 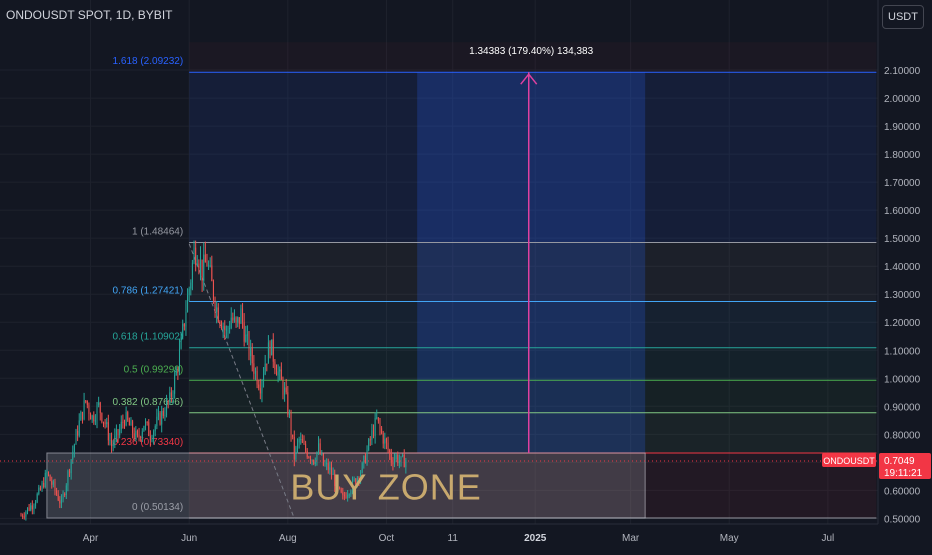 What do you see at coordinates (902, 519) in the screenshot?
I see `price-tick-label: 0.50000` at bounding box center [902, 519].